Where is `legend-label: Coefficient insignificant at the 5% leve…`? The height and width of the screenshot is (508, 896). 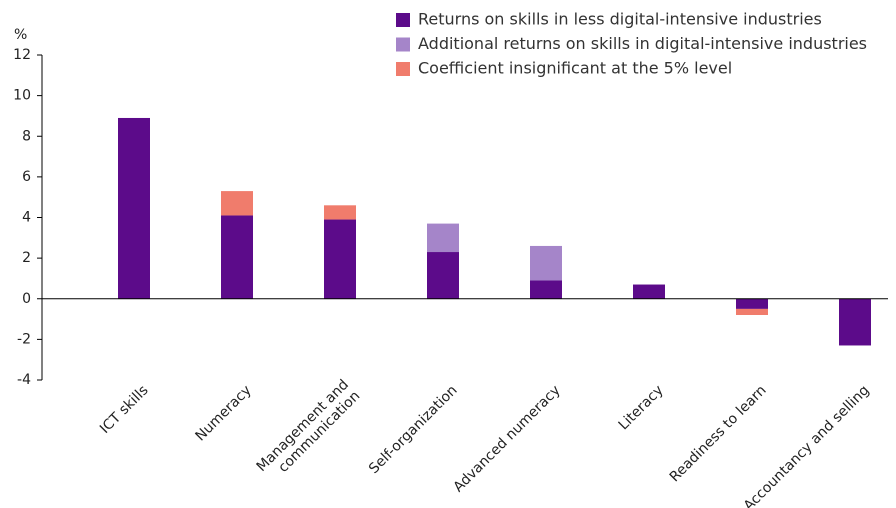
legend-label: Coefficient insignificant at the 5% leve… is located at coordinates (575, 68).